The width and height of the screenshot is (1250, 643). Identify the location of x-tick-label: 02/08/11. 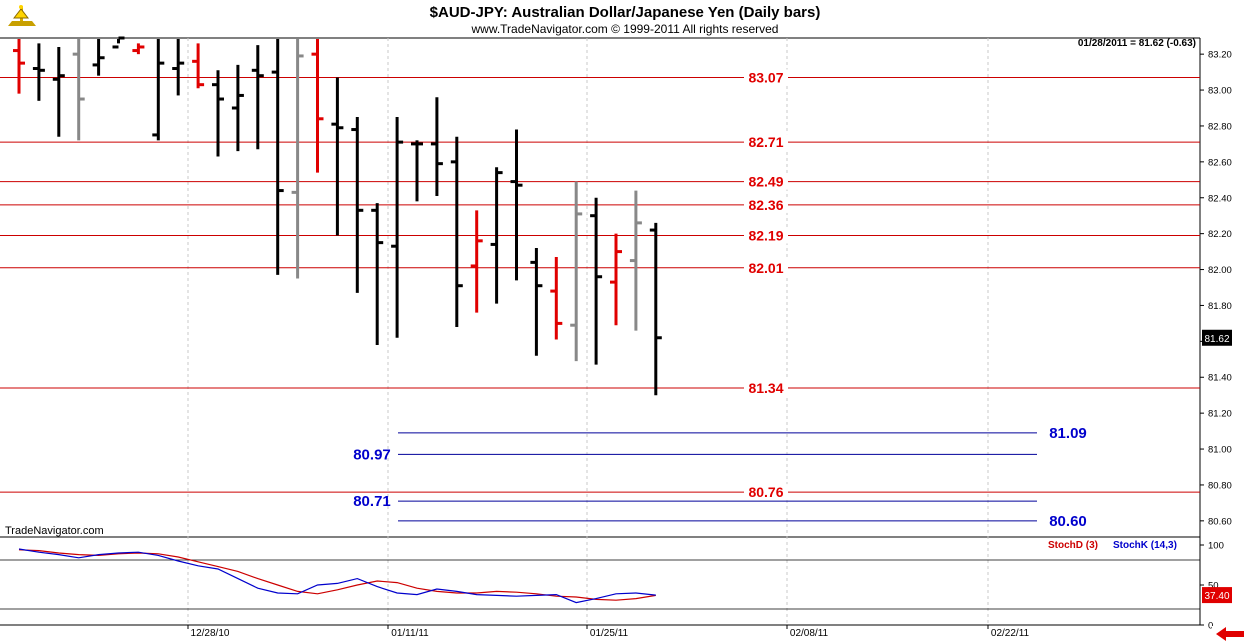
(809, 633).